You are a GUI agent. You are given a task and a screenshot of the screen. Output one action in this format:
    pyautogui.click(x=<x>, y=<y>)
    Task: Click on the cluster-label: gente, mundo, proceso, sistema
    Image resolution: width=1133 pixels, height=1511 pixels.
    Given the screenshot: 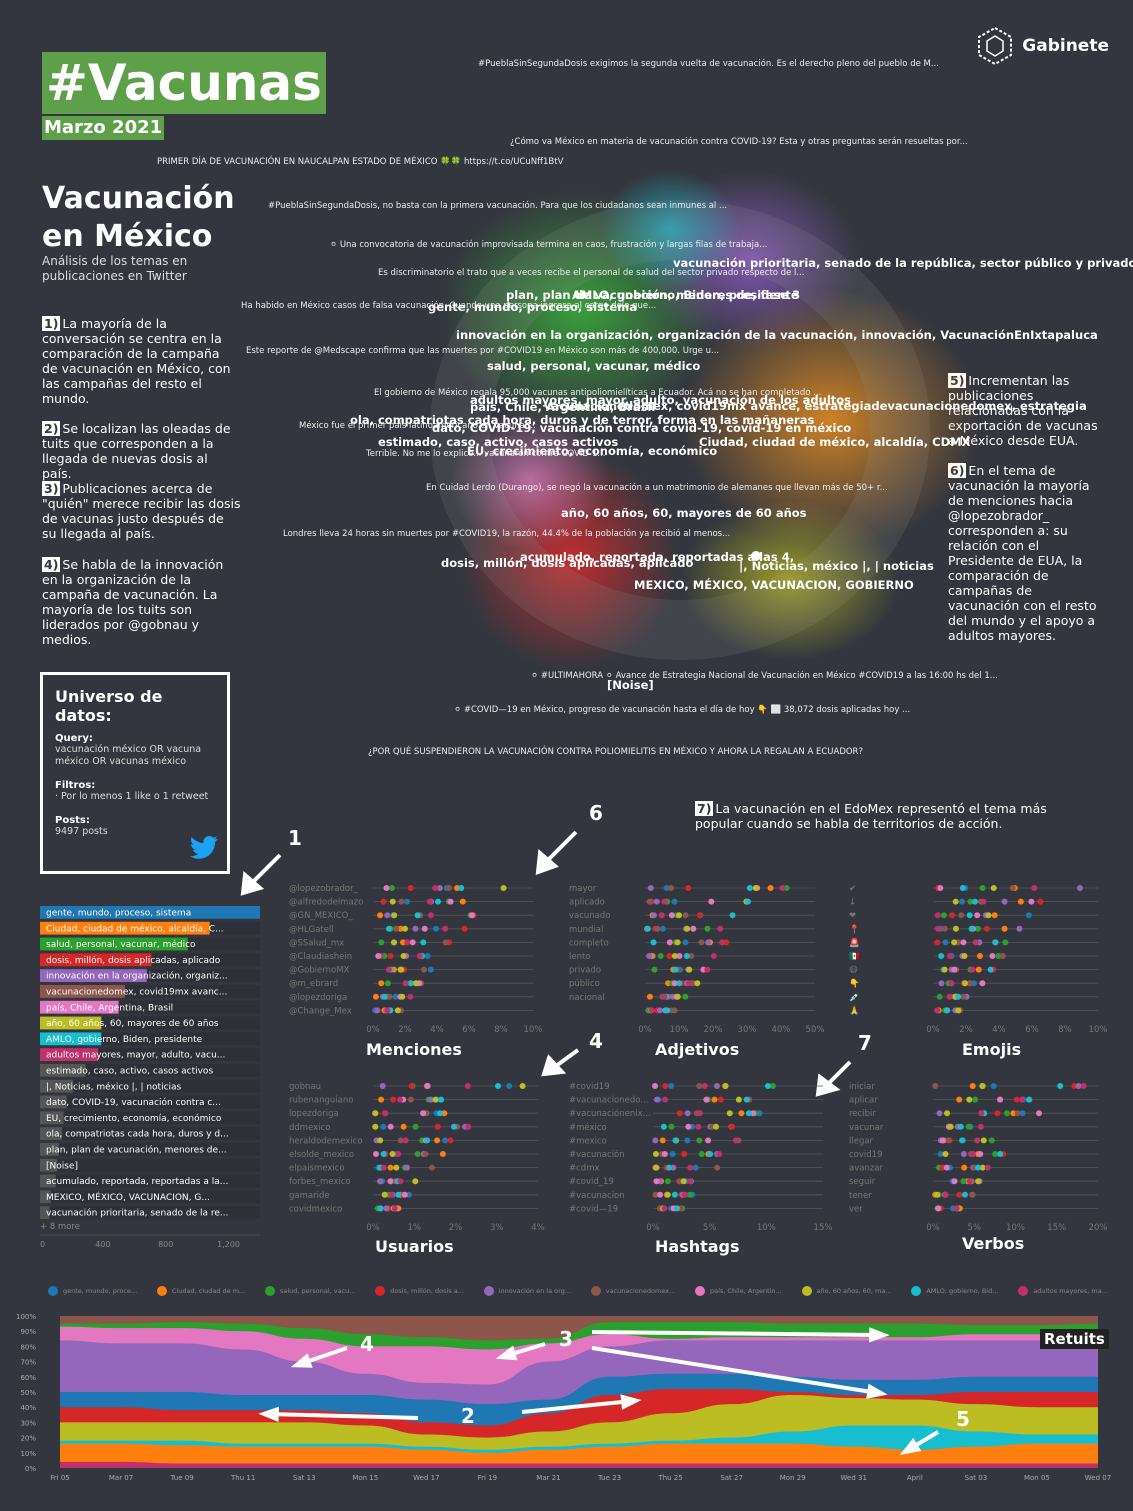 What is the action you would take?
    pyautogui.click(x=532, y=307)
    